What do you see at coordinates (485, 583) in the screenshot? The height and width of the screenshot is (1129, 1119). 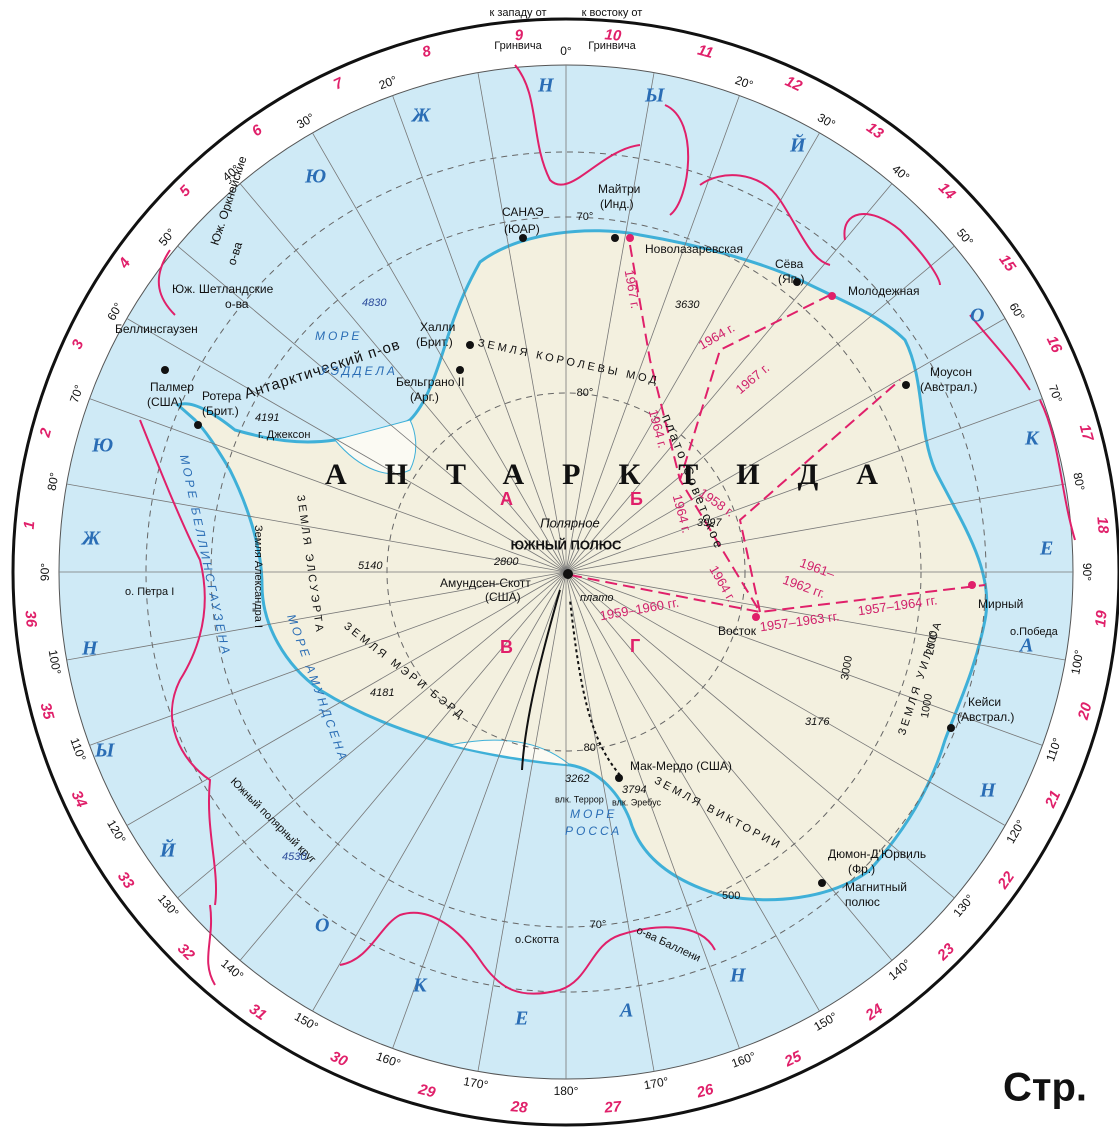 I see `place: Амундсен-Скотт` at bounding box center [485, 583].